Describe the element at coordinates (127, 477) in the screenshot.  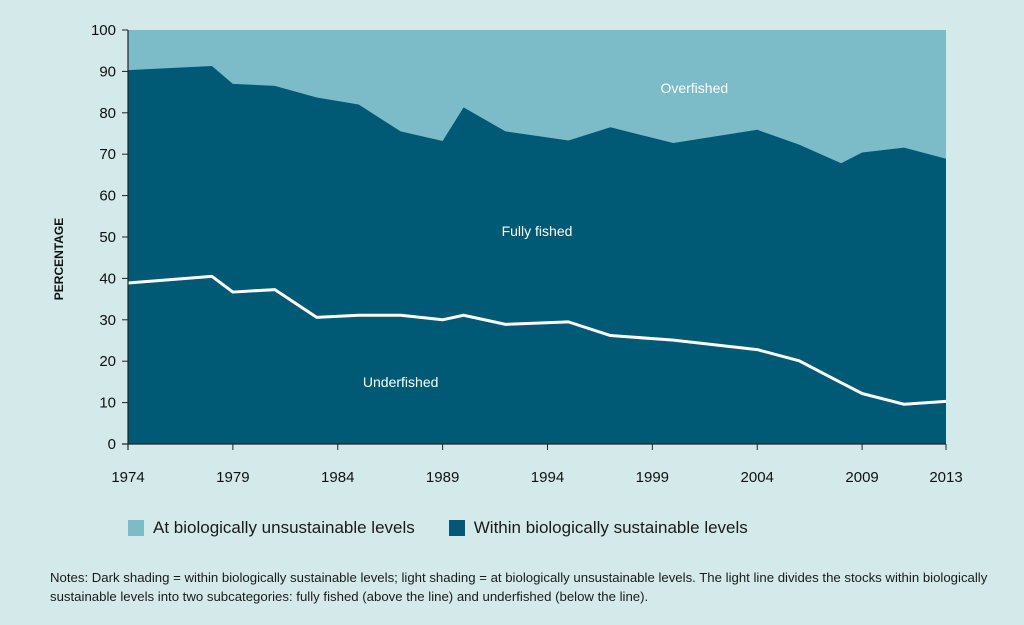
I see `x-tick-label: 1974` at that location.